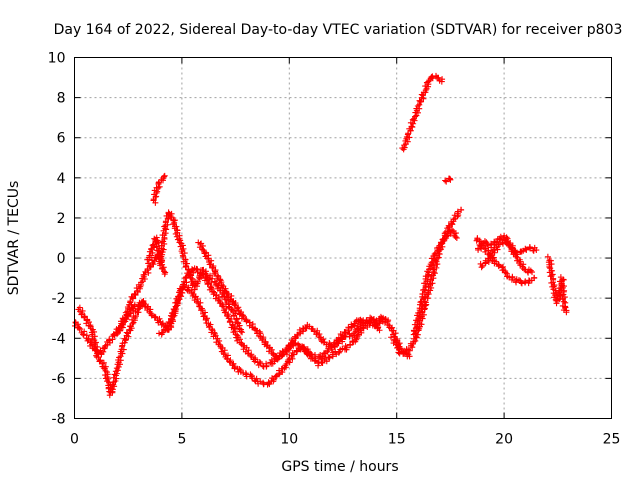 This screenshot has width=640, height=480. I want to click on y-tick-label: 0, so click(61, 259).